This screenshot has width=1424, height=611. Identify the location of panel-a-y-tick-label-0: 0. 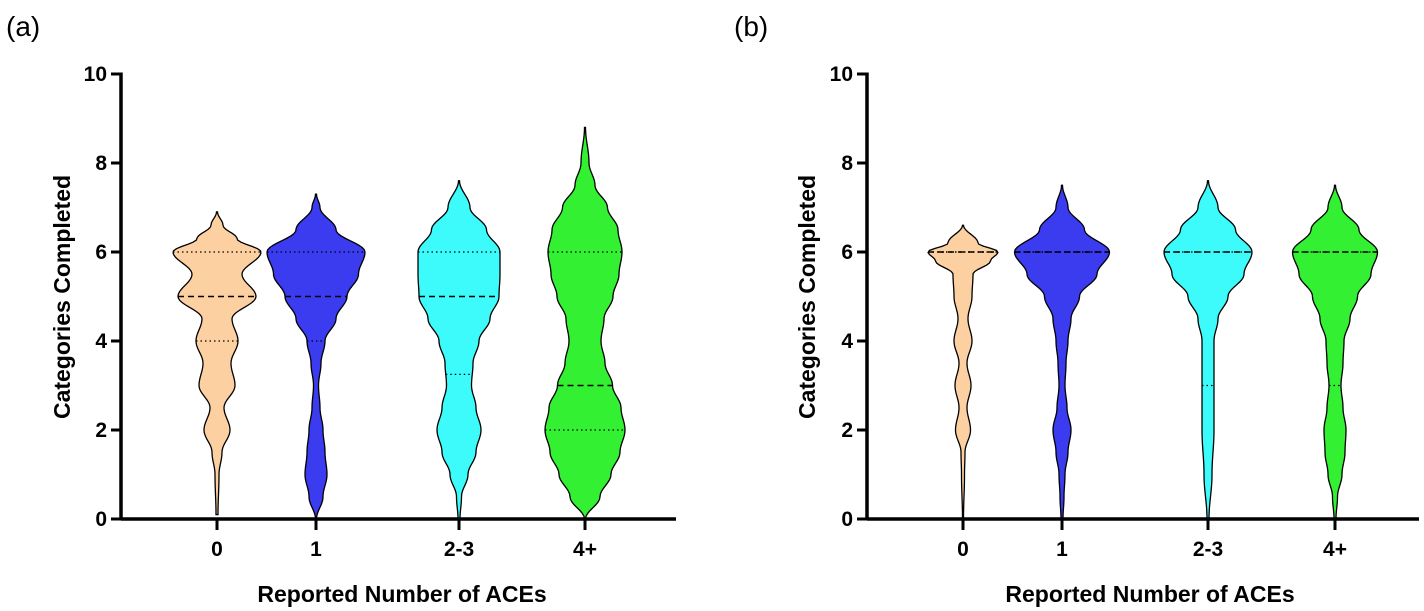
(101, 519).